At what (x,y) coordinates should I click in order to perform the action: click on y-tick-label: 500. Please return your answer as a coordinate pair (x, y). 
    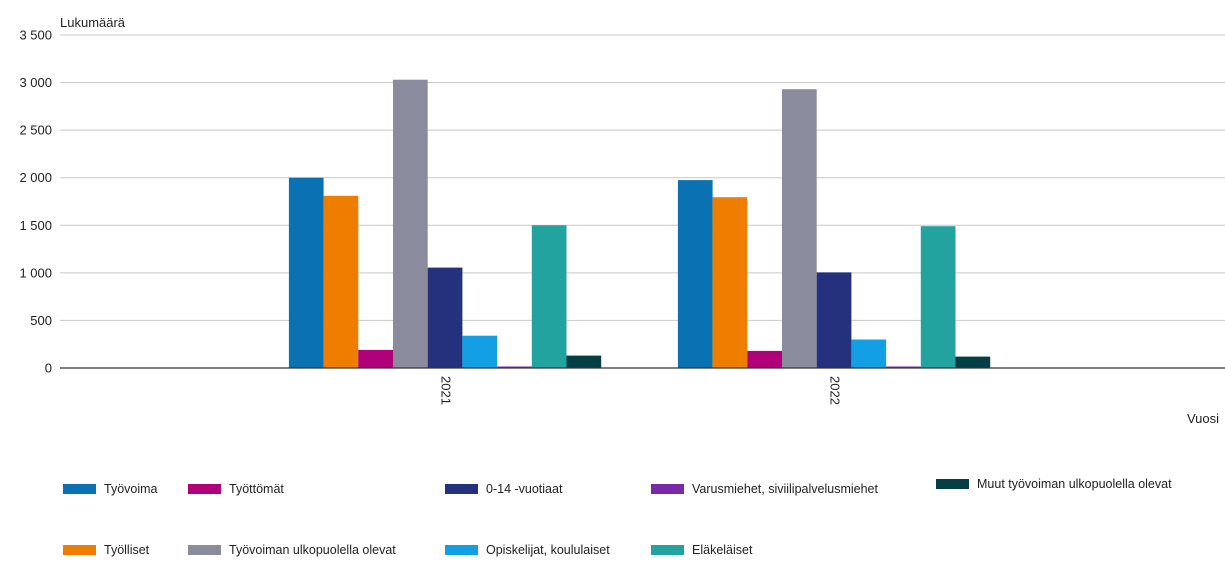
    Looking at the image, I should click on (41, 320).